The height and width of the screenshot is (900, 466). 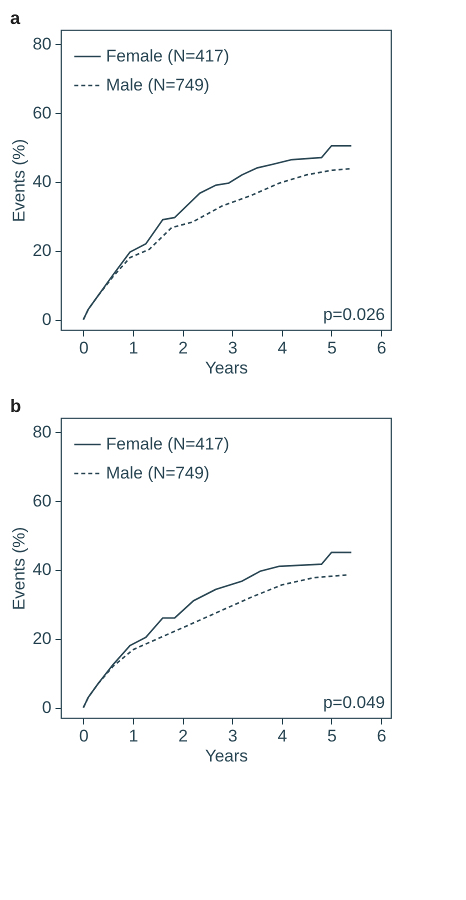 What do you see at coordinates (16, 406) in the screenshot?
I see `chart-title: b` at bounding box center [16, 406].